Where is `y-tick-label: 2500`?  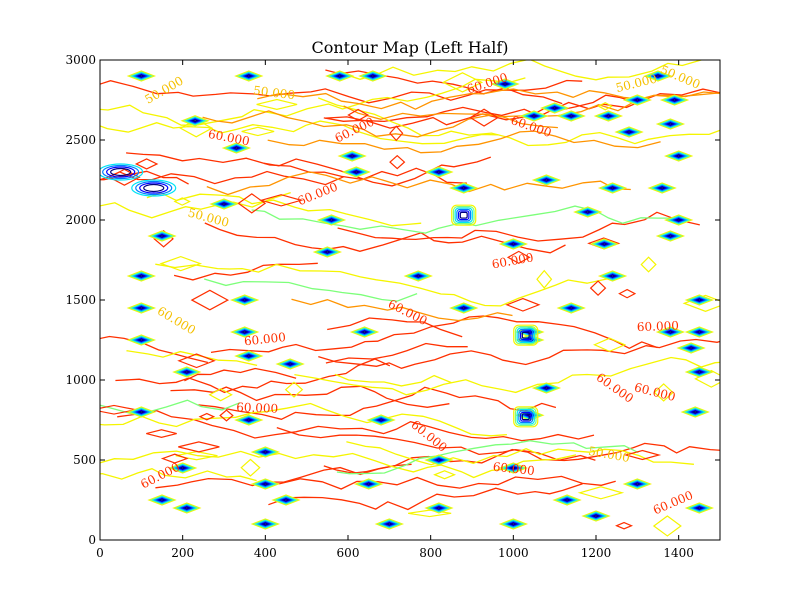 y-tick-label: 2500 is located at coordinates (80, 140).